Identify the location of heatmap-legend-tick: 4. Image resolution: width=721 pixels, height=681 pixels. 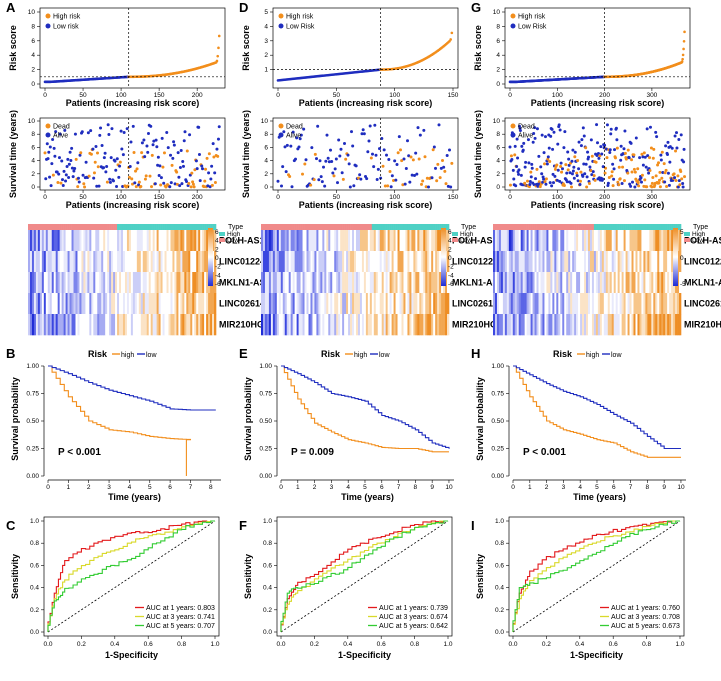
(450, 241).